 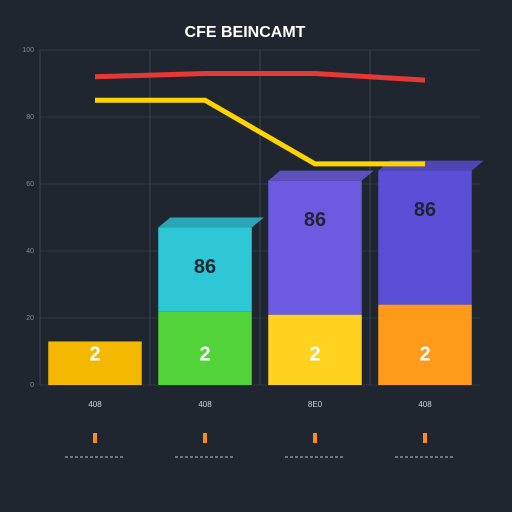 What do you see at coordinates (30, 318) in the screenshot?
I see `y-tick-label: 20` at bounding box center [30, 318].